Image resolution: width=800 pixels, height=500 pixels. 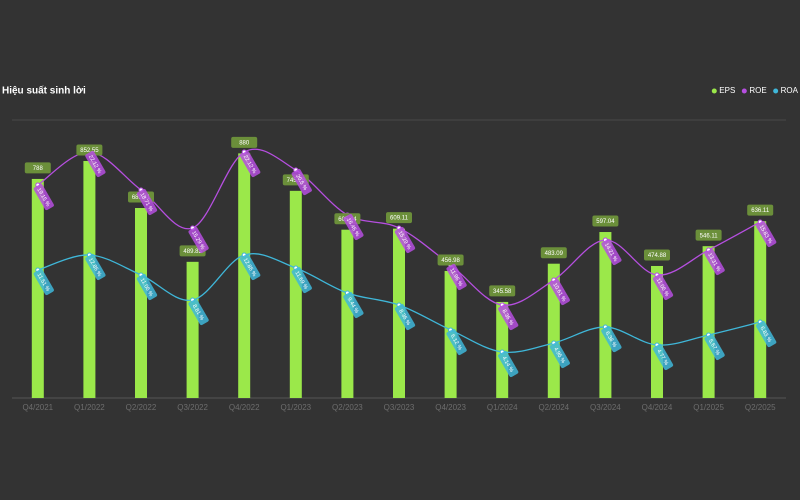 I want to click on eps-label: 546.11, so click(x=709, y=236).